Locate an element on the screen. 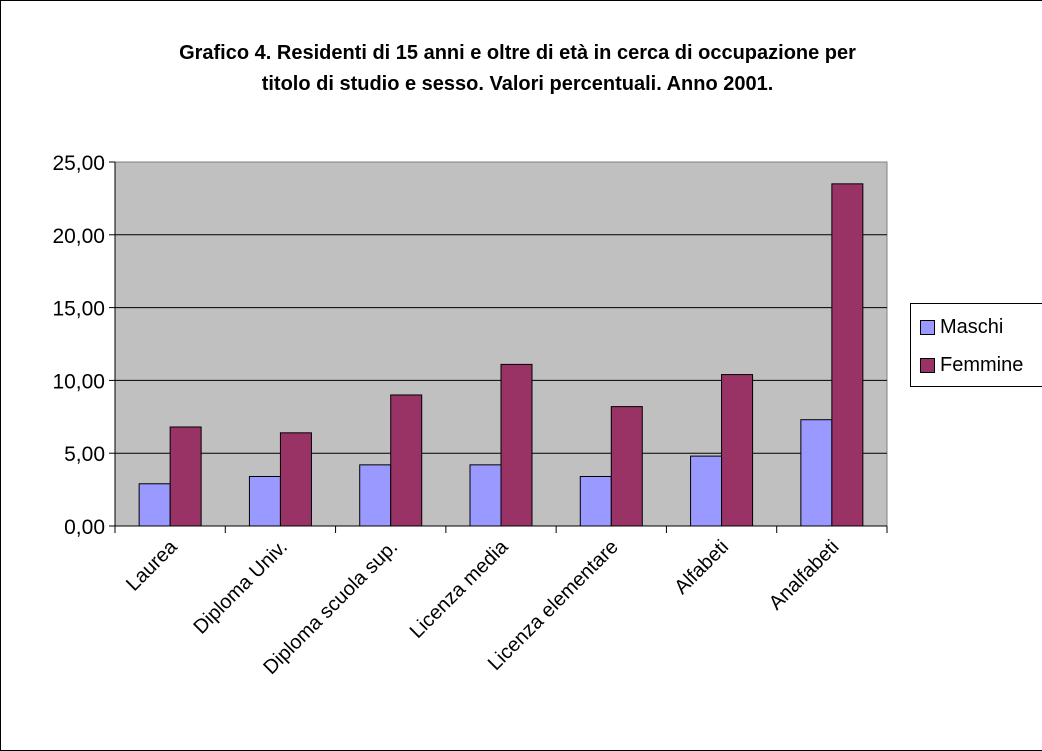 This screenshot has width=1042, height=751. legend-swatch-femmine is located at coordinates (927, 365).